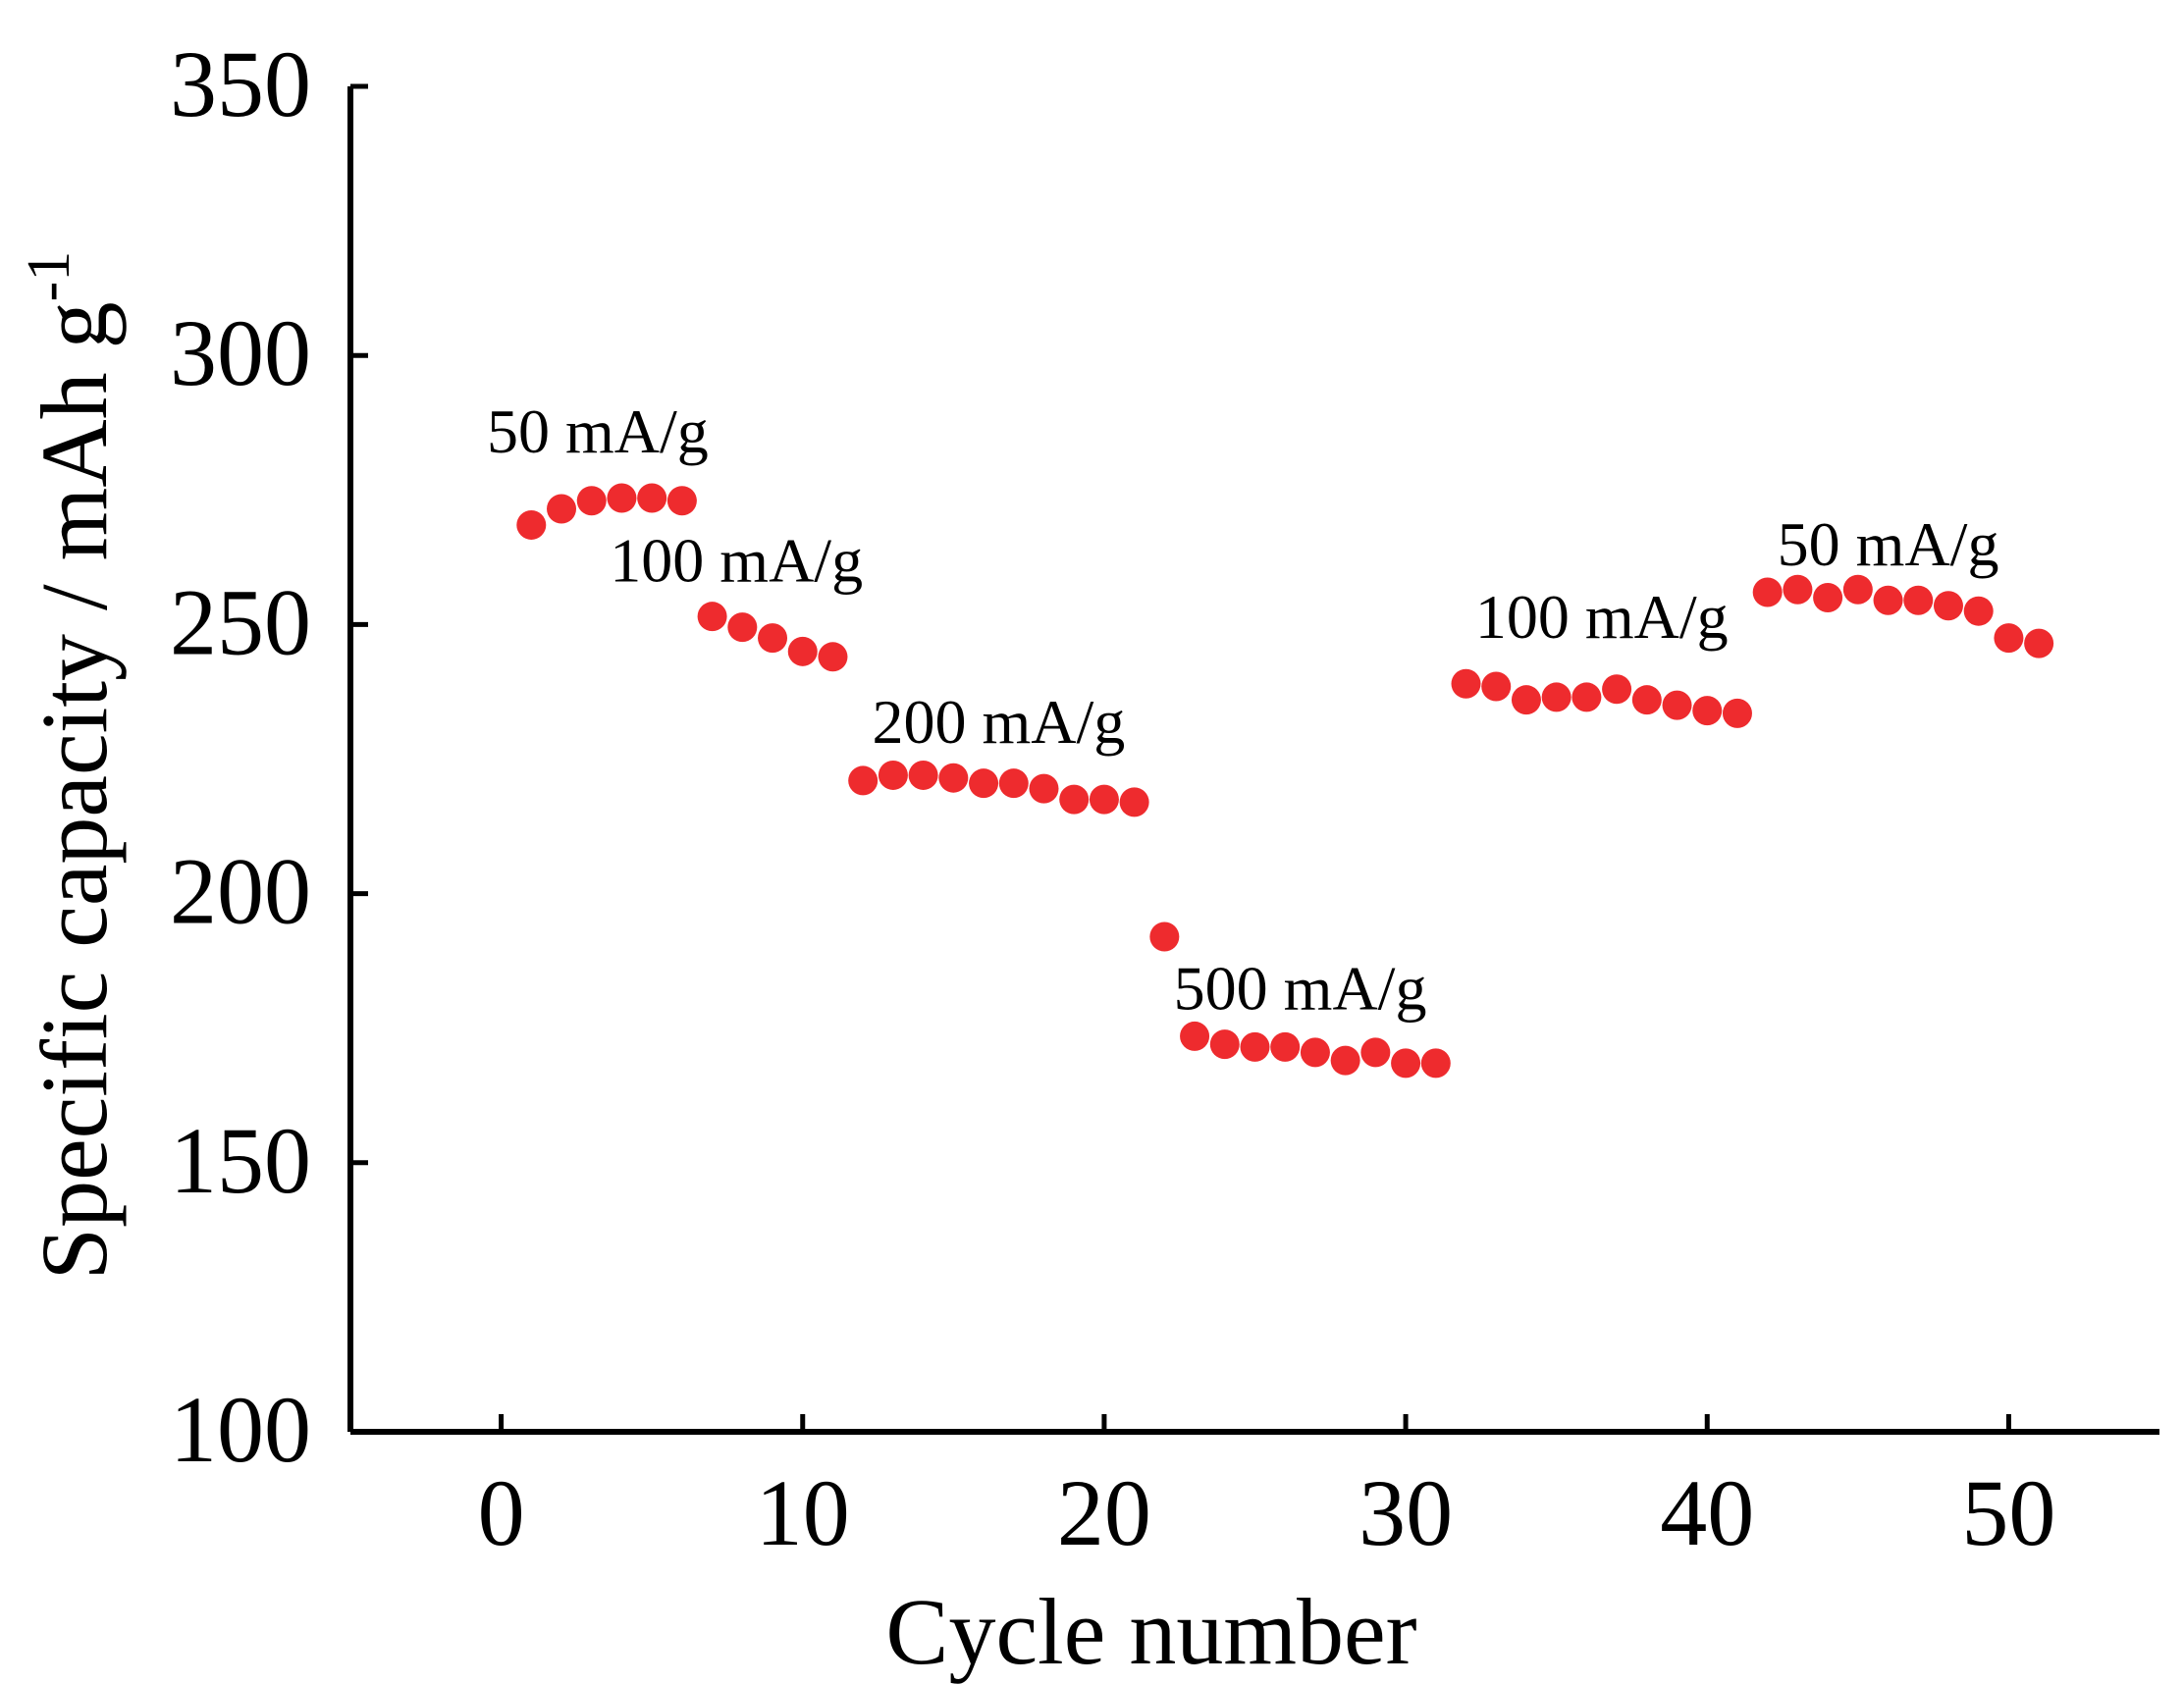  I want to click on rate-annotation: 500 mA/g, so click(1300, 989).